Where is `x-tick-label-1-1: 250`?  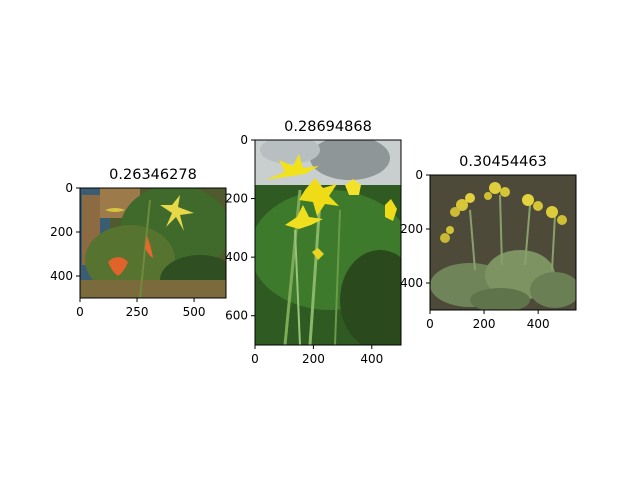
x-tick-label-1-1: 250 is located at coordinates (137, 312).